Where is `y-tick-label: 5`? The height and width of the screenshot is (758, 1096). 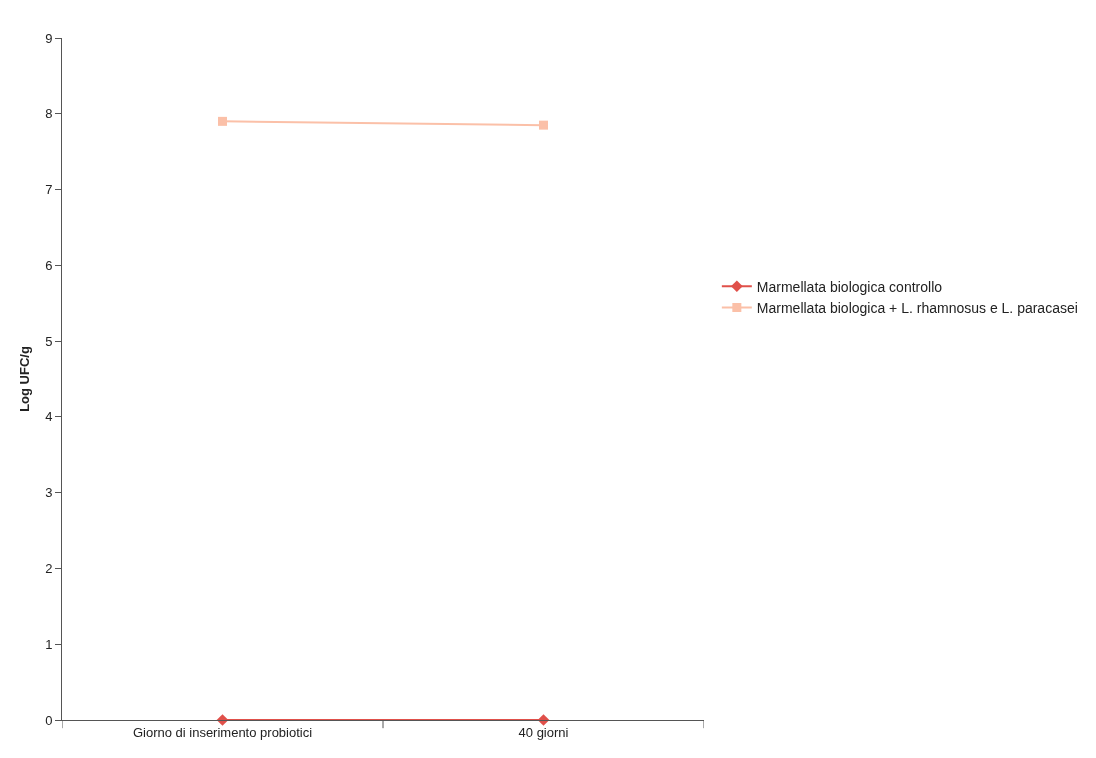
y-tick-label: 5 is located at coordinates (49, 341).